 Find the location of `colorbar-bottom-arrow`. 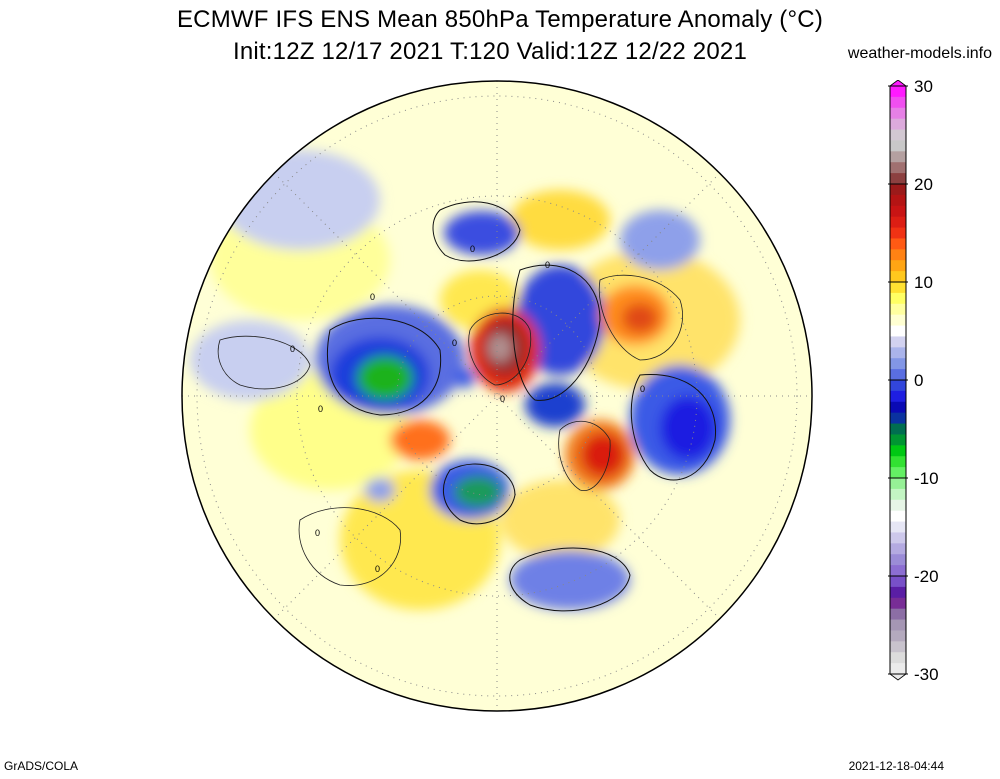

colorbar-bottom-arrow is located at coordinates (898, 677).